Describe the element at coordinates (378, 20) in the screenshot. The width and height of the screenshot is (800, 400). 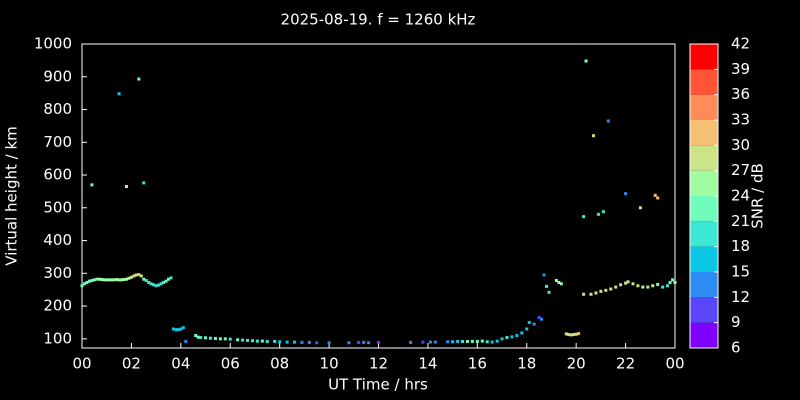
I see `chart-title: 2025-08-19. f = 1260 kHz` at that location.